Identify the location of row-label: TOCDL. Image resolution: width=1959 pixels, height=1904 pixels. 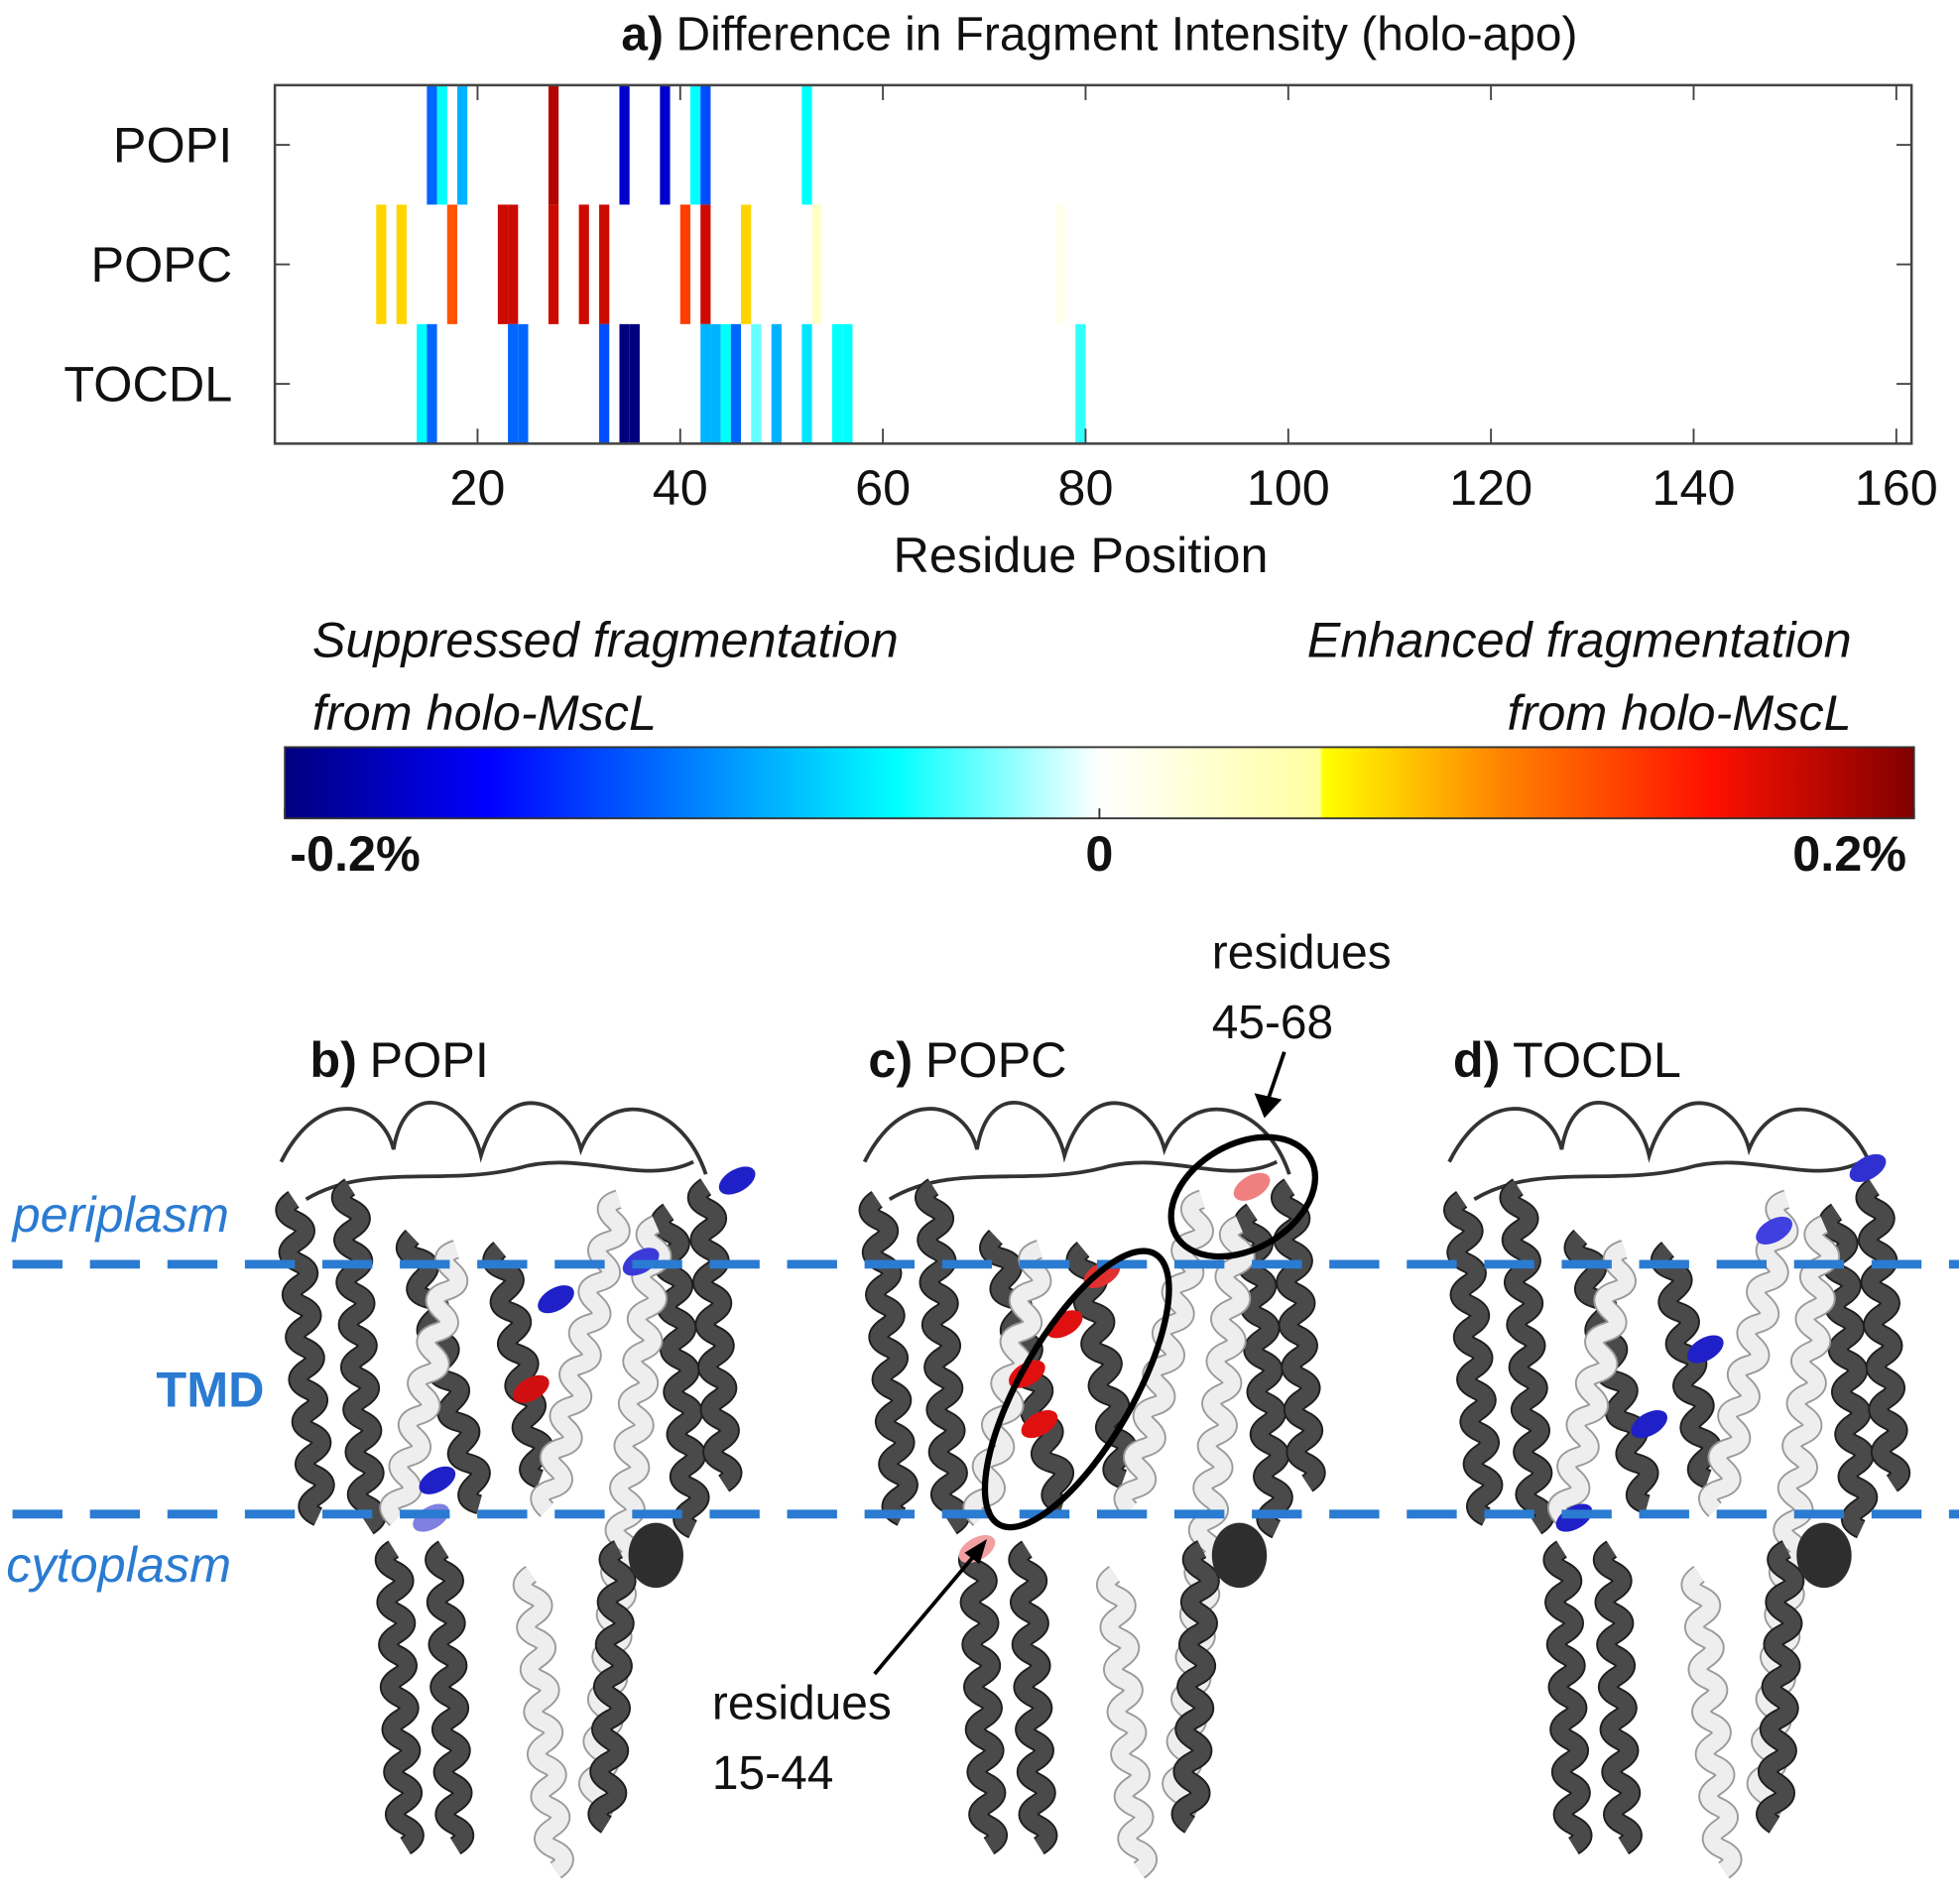
(147, 384).